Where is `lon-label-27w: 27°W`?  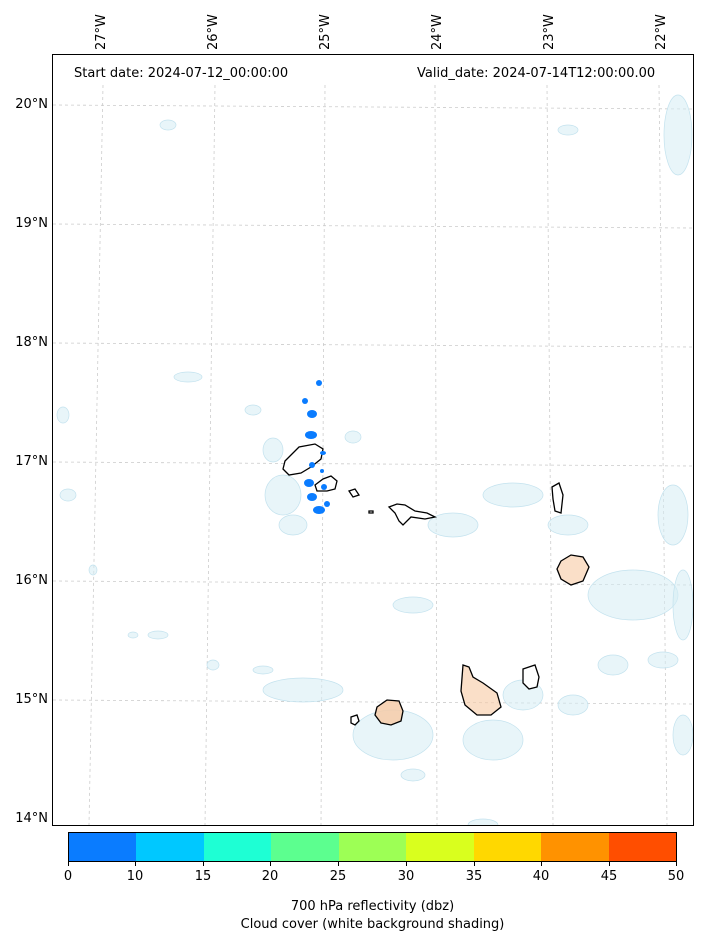 lon-label-27w: 27°W is located at coordinates (101, 32).